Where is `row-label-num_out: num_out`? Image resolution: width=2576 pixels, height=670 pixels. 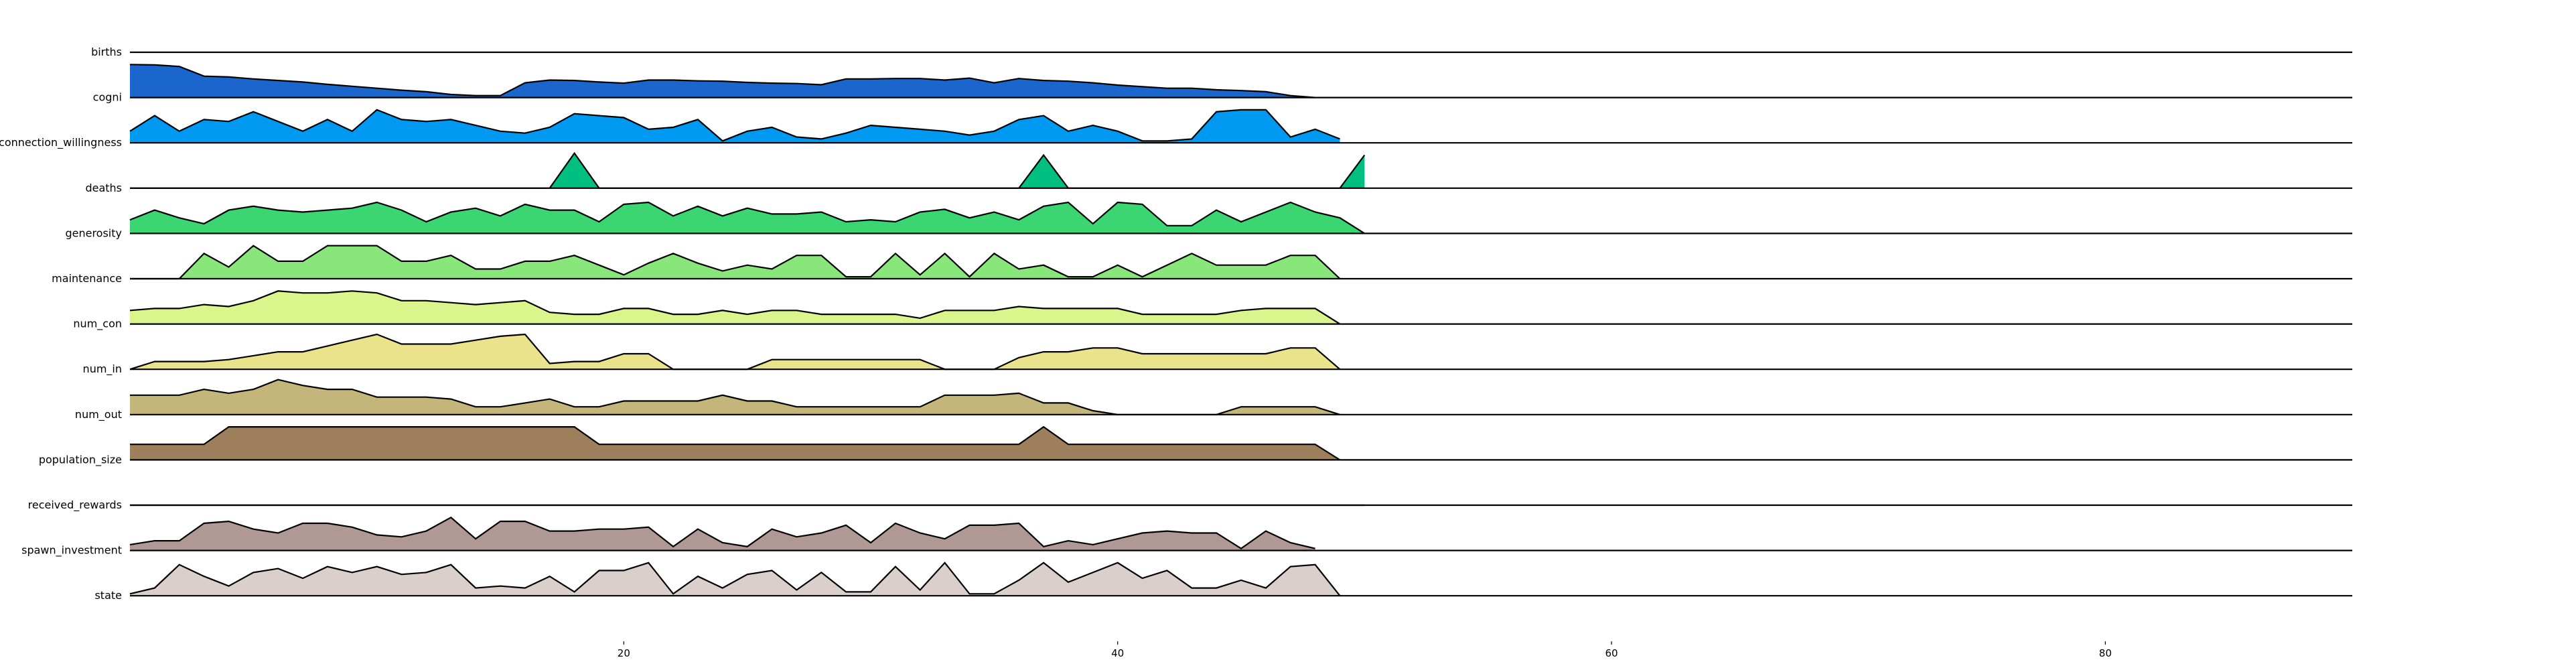
row-label-num_out: num_out is located at coordinates (98, 415).